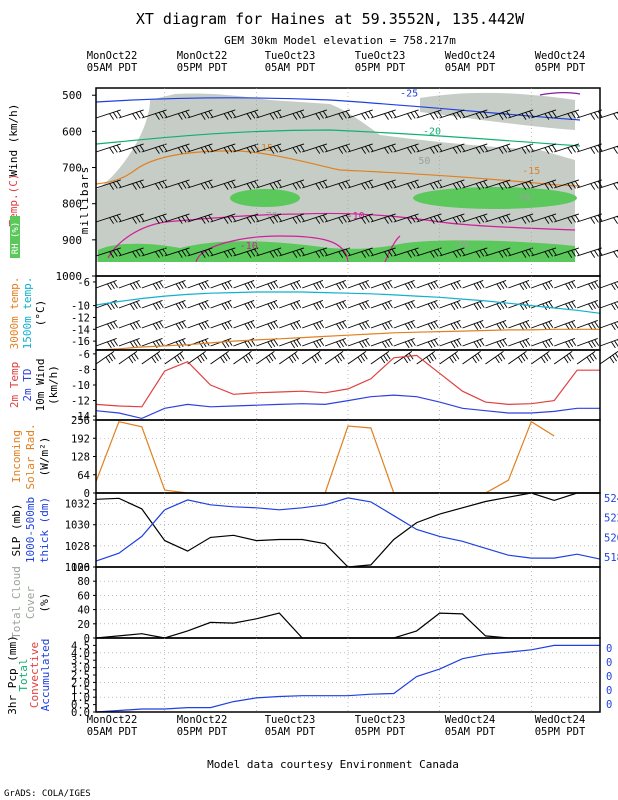 Image resolution: width=618 pixels, height=800 pixels. I want to click on y-tick-label: 192, so click(80, 439).